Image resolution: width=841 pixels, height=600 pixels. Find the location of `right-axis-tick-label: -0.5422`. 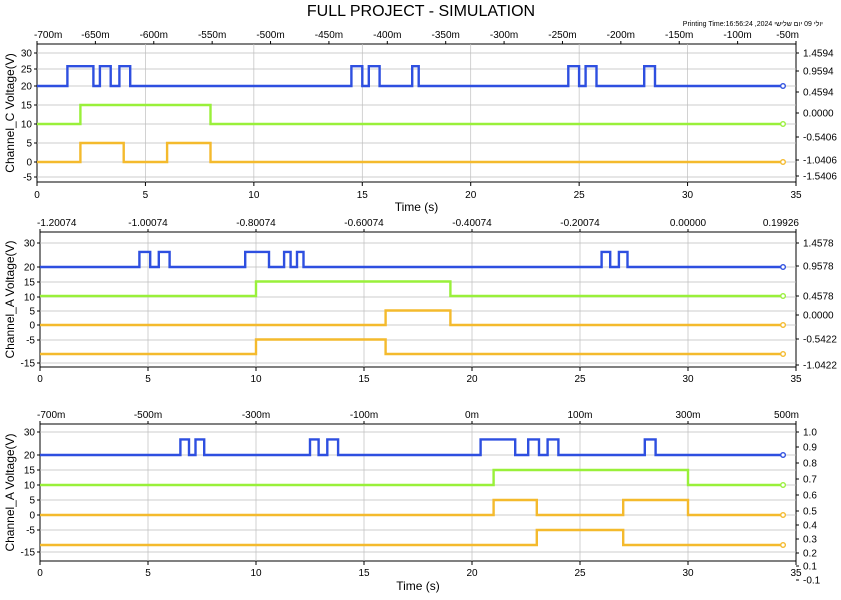

right-axis-tick-label: -0.5422 is located at coordinates (820, 340).